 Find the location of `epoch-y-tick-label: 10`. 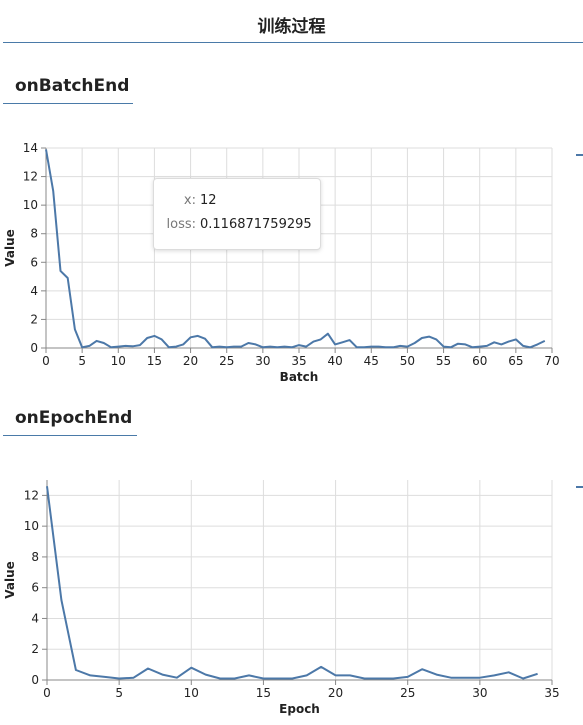

epoch-y-tick-label: 10 is located at coordinates (31, 526).